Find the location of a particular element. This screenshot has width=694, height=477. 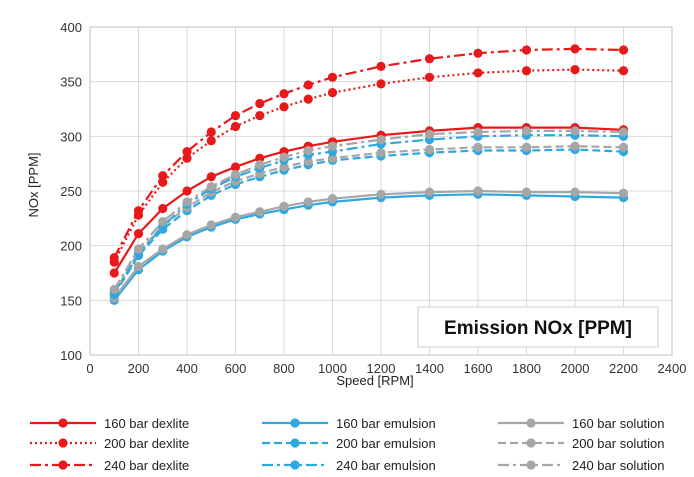

x-tick-label: 1600 is located at coordinates (478, 368).